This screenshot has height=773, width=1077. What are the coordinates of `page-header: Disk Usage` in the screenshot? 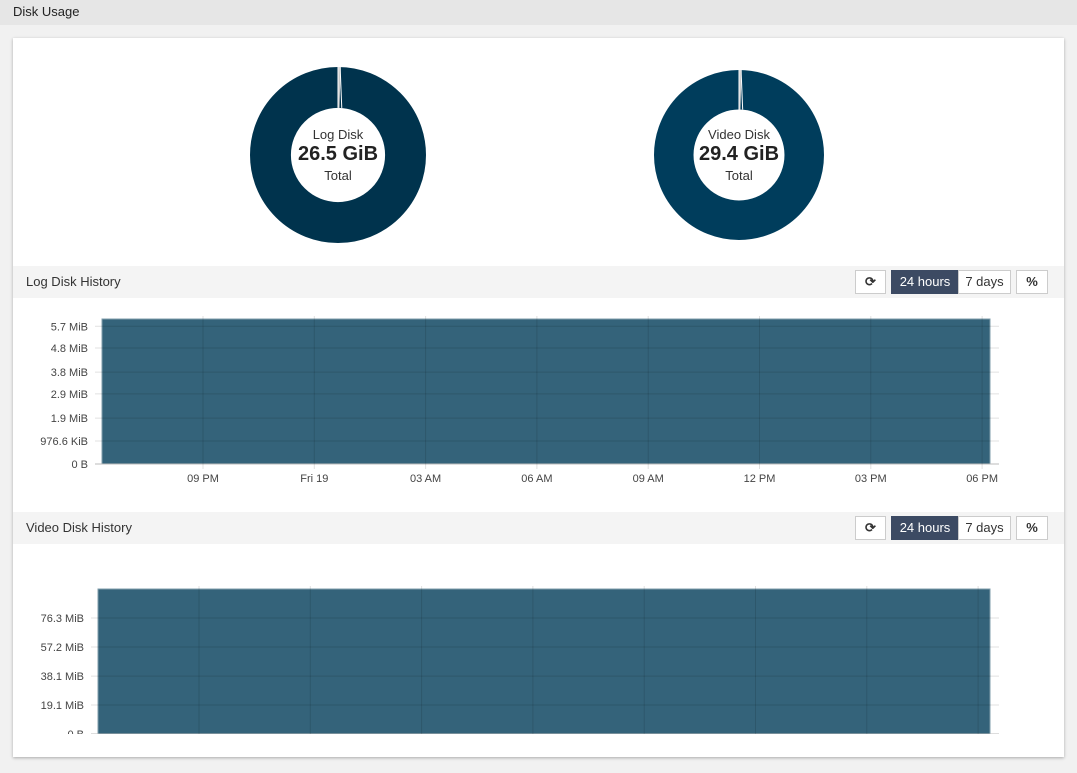 It's located at (538, 12).